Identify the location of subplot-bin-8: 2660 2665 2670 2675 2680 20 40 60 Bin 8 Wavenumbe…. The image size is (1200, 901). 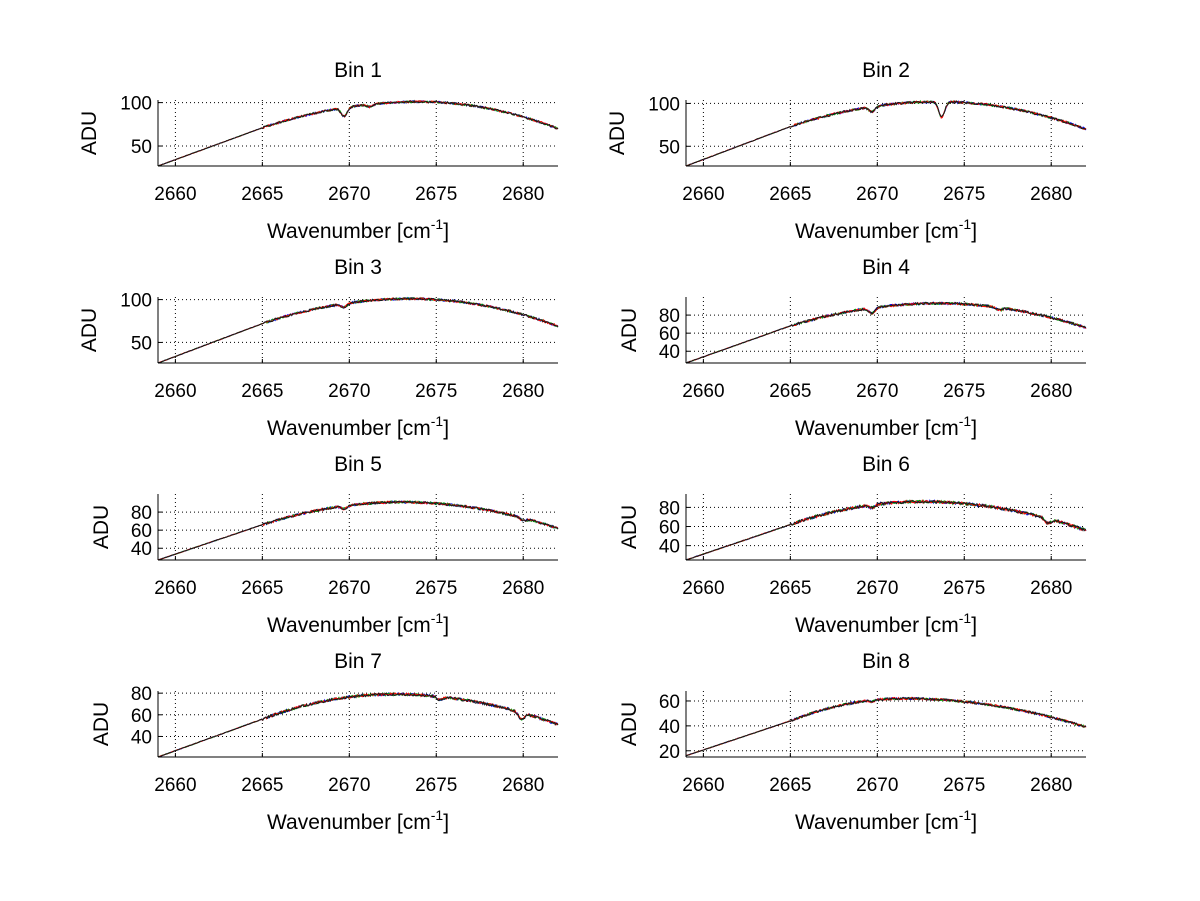
(852, 742).